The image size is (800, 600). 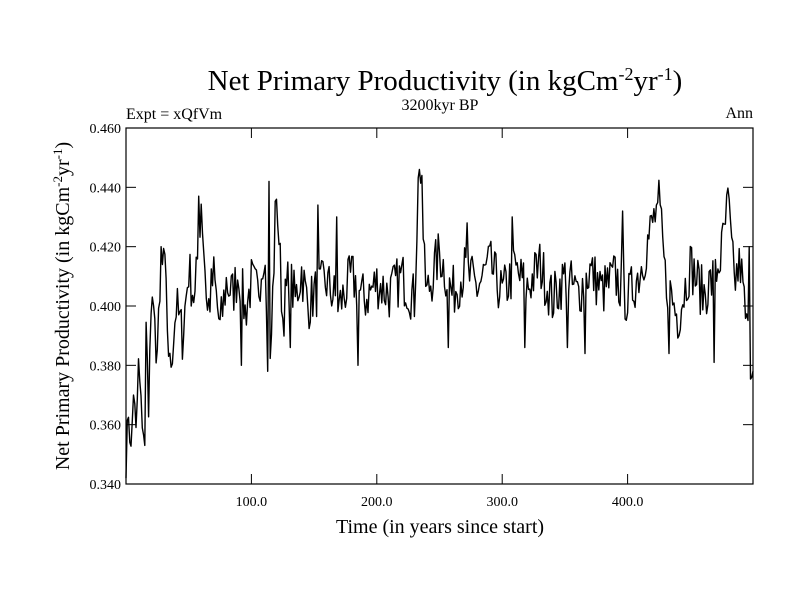 What do you see at coordinates (440, 105) in the screenshot?
I see `period-label: 3200kyr BP` at bounding box center [440, 105].